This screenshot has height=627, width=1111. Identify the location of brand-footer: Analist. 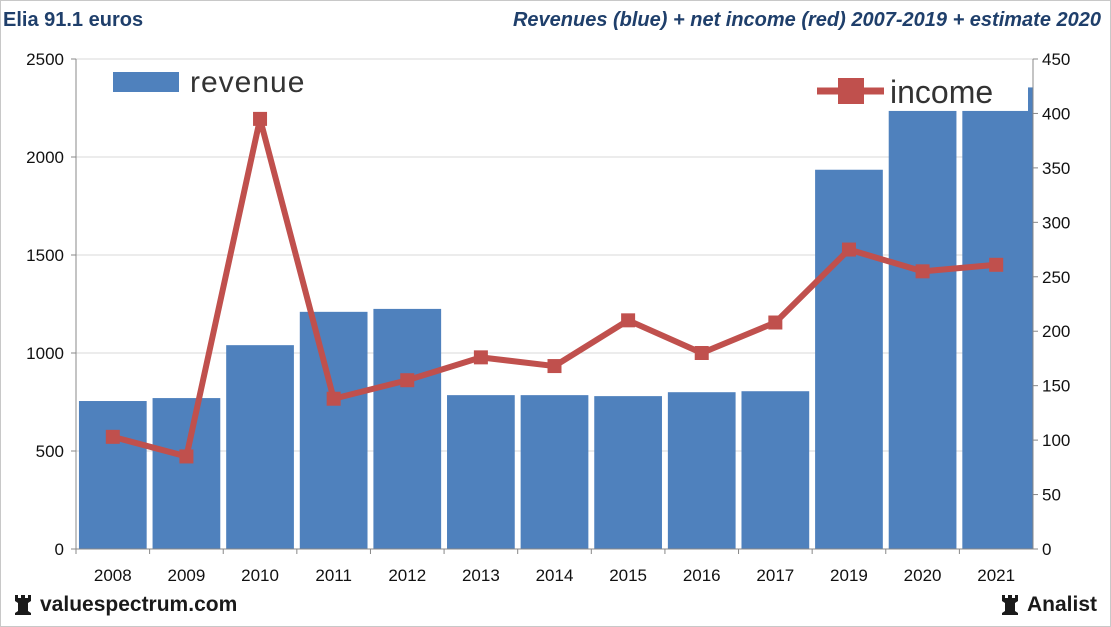
(1048, 605).